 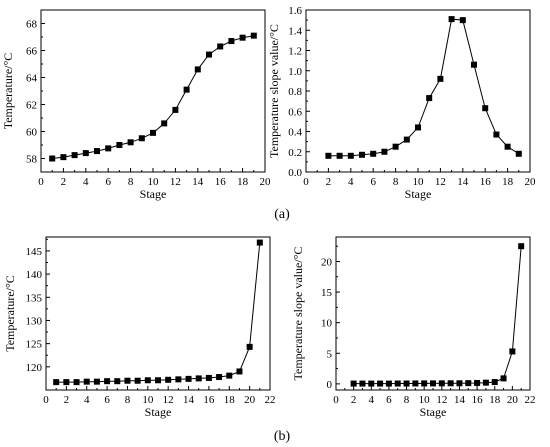 I want to click on y-tick-label: 66, so click(x=32, y=52).